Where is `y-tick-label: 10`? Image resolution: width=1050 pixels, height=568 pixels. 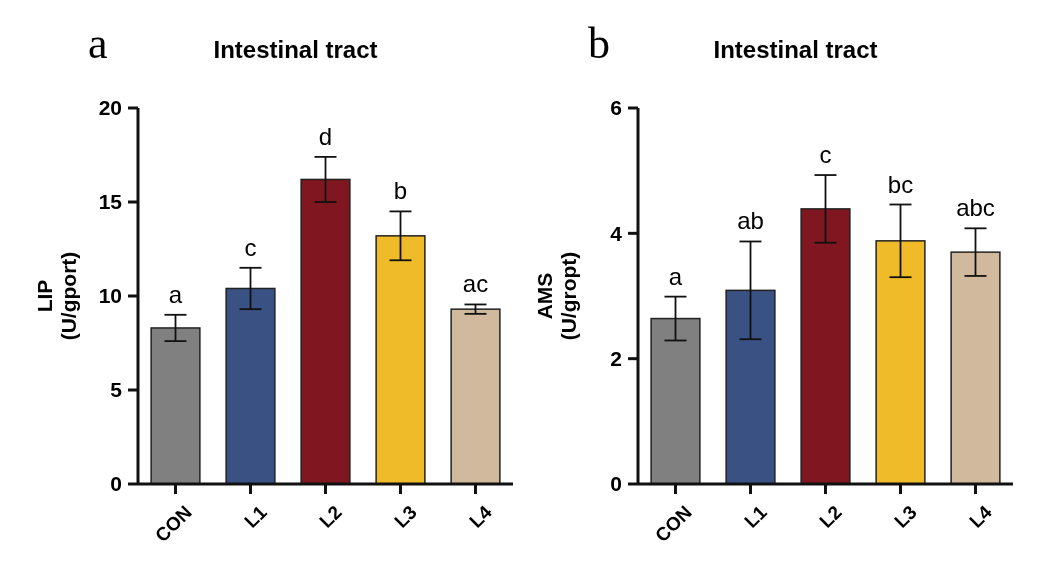 y-tick-label: 10 is located at coordinates (110, 296).